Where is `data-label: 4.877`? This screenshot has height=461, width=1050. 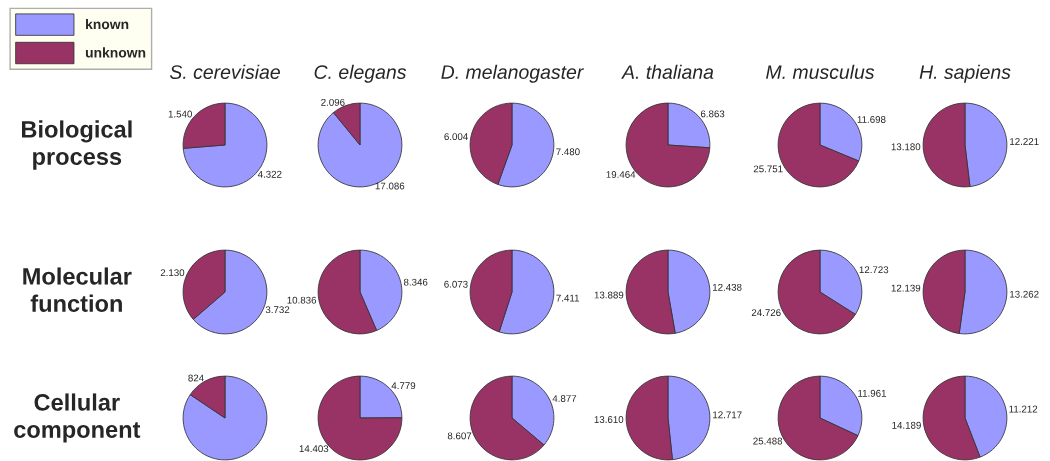
data-label: 4.877 is located at coordinates (564, 398).